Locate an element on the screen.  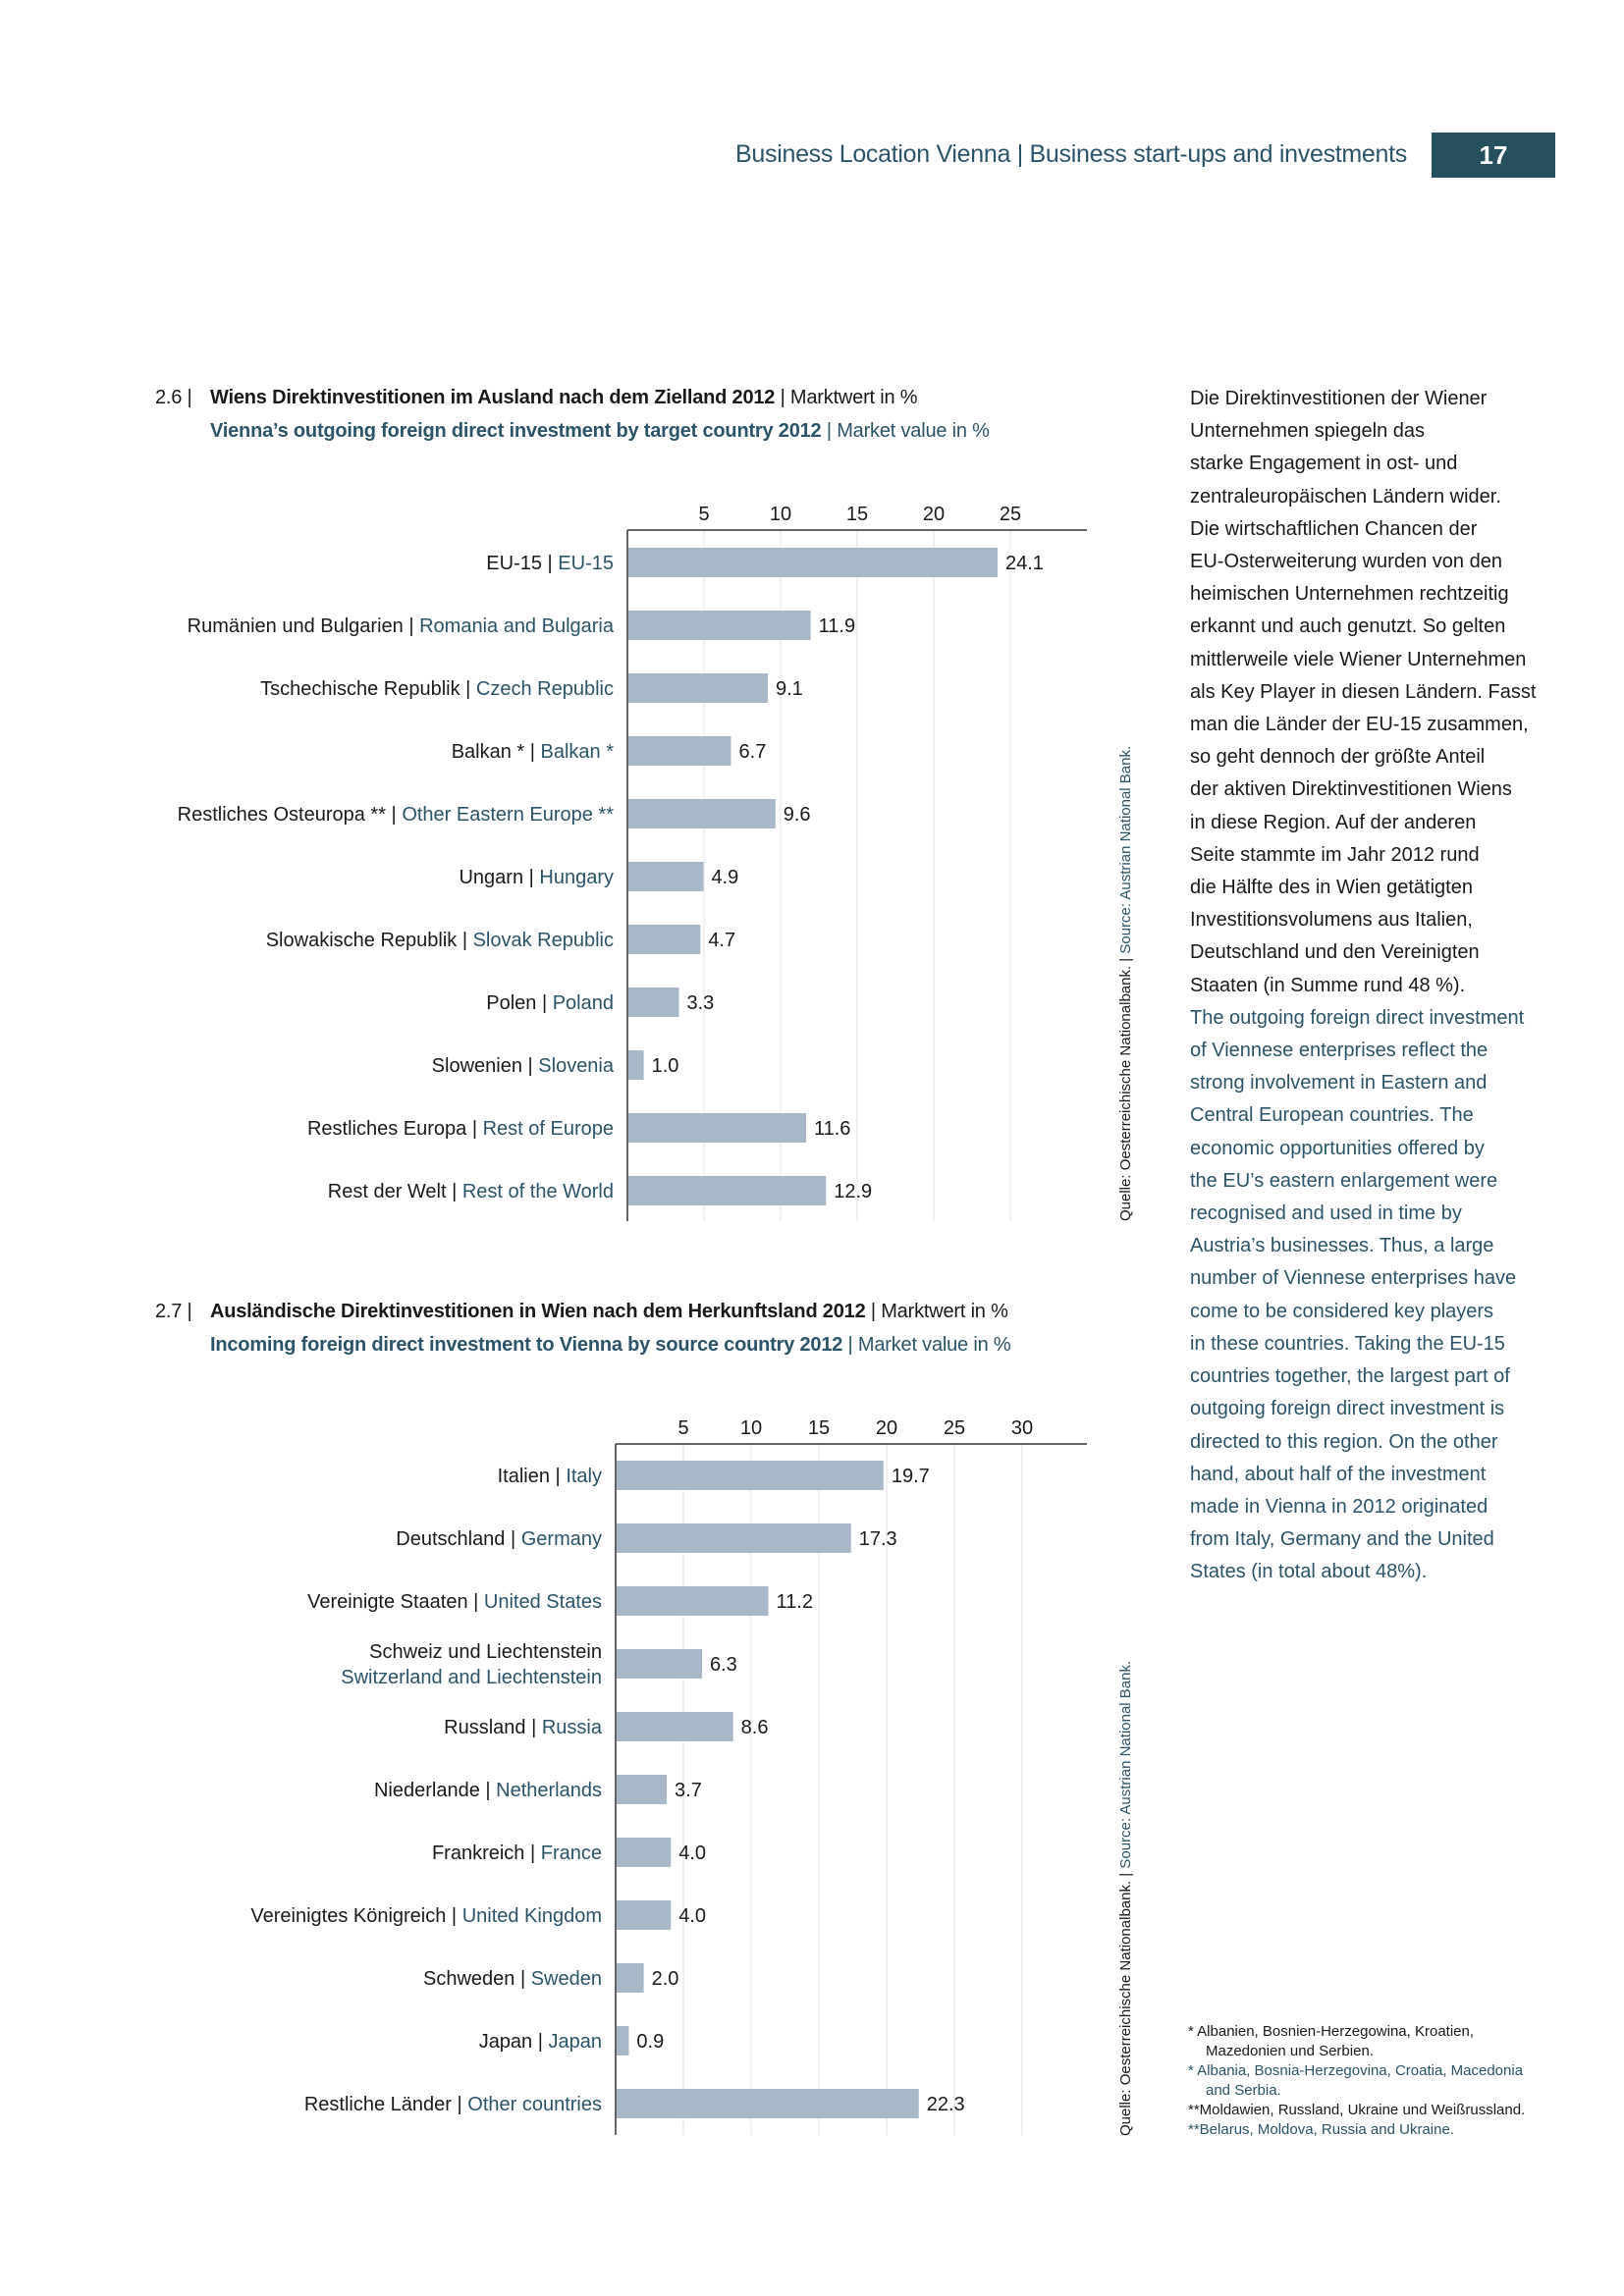
category-label: Vereinigtes Königreich | United Kingdom is located at coordinates (426, 1916).